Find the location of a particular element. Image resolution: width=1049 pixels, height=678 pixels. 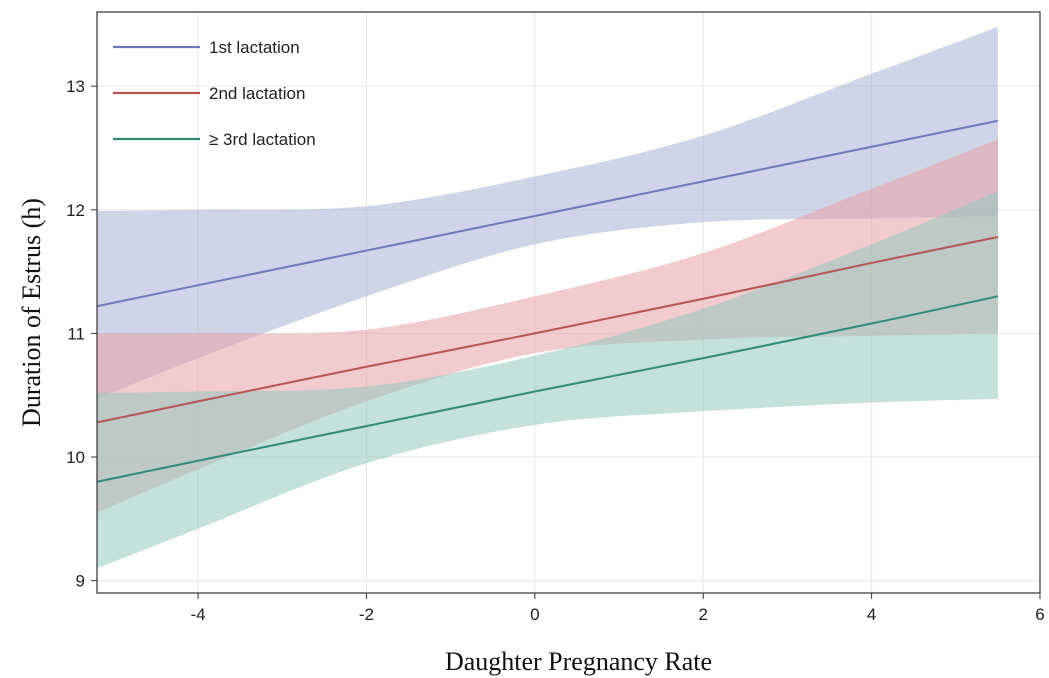

y-tick-label: 9 is located at coordinates (80, 581).